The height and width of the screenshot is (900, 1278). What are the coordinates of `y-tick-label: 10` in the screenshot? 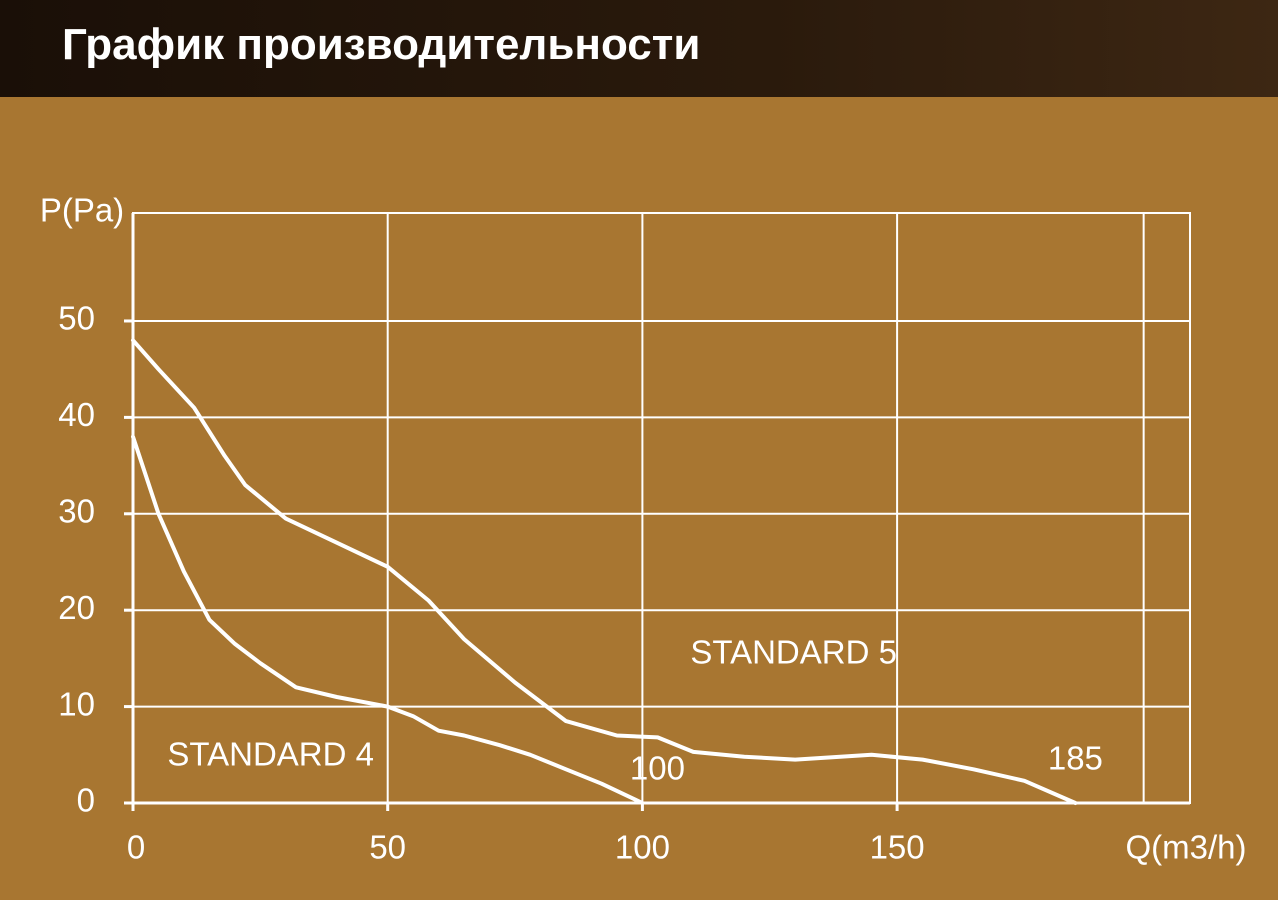 It's located at (76, 703).